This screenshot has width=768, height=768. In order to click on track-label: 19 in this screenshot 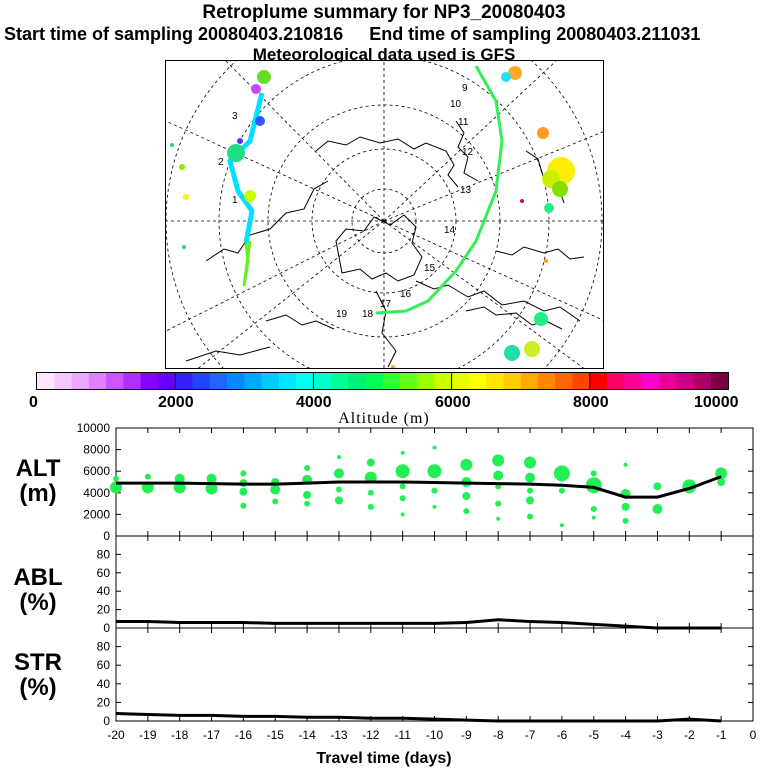, I will do `click(342, 314)`.